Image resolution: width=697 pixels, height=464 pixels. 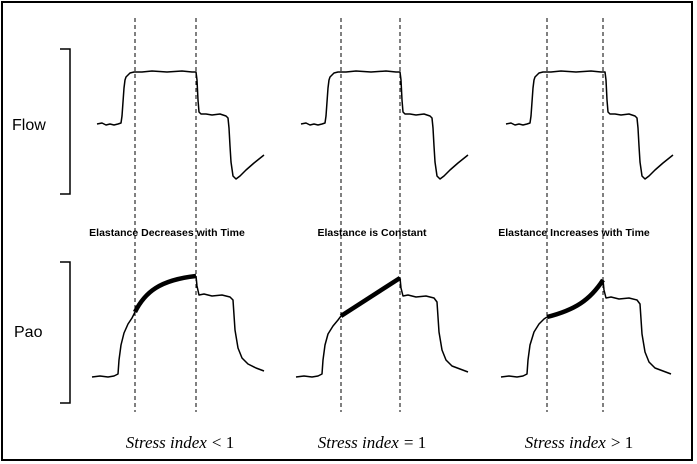 What do you see at coordinates (574, 233) in the screenshot?
I see `panel-3-caption: Elastance Increases with Time` at bounding box center [574, 233].